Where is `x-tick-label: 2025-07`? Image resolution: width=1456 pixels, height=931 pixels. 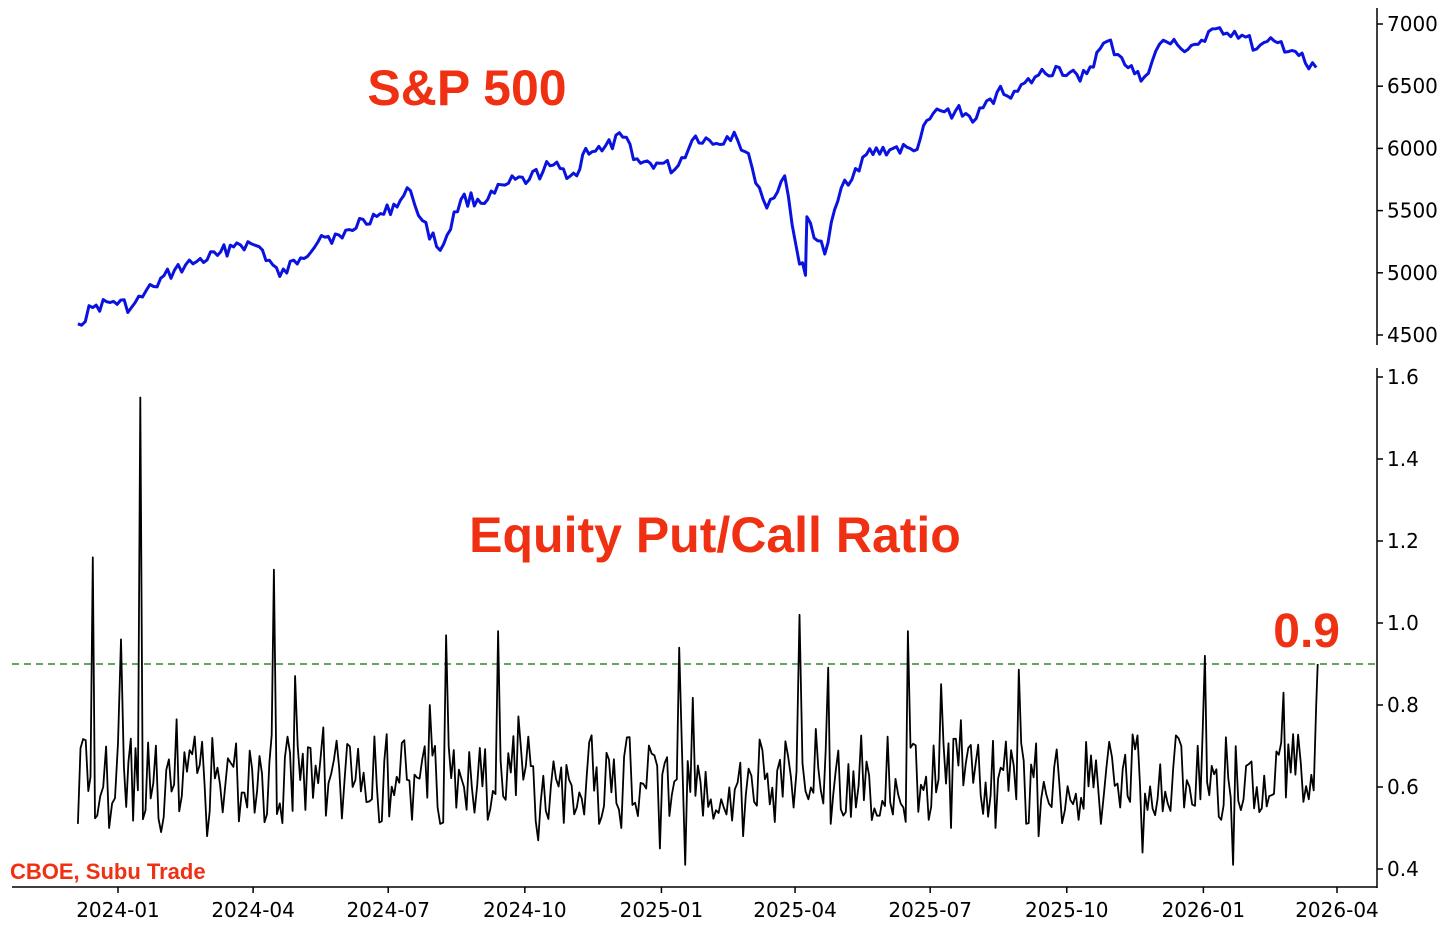 x-tick-label: 2025-07 is located at coordinates (930, 910).